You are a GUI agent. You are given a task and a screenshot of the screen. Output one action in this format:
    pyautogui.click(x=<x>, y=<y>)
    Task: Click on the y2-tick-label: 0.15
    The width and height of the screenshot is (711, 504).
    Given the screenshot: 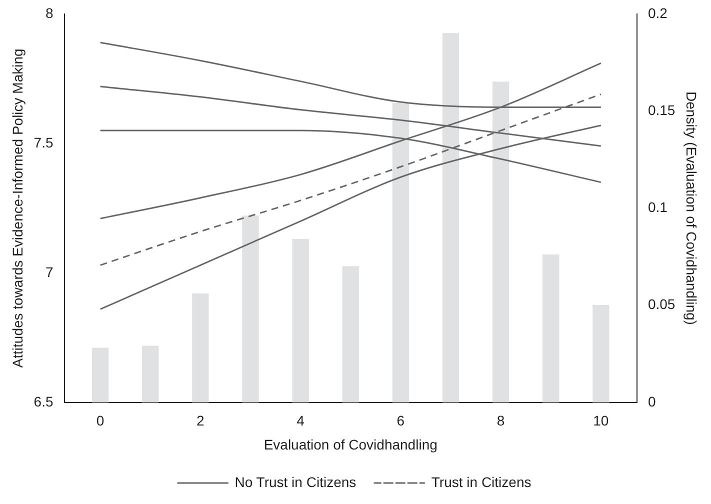 What is the action you would take?
    pyautogui.click(x=662, y=110)
    